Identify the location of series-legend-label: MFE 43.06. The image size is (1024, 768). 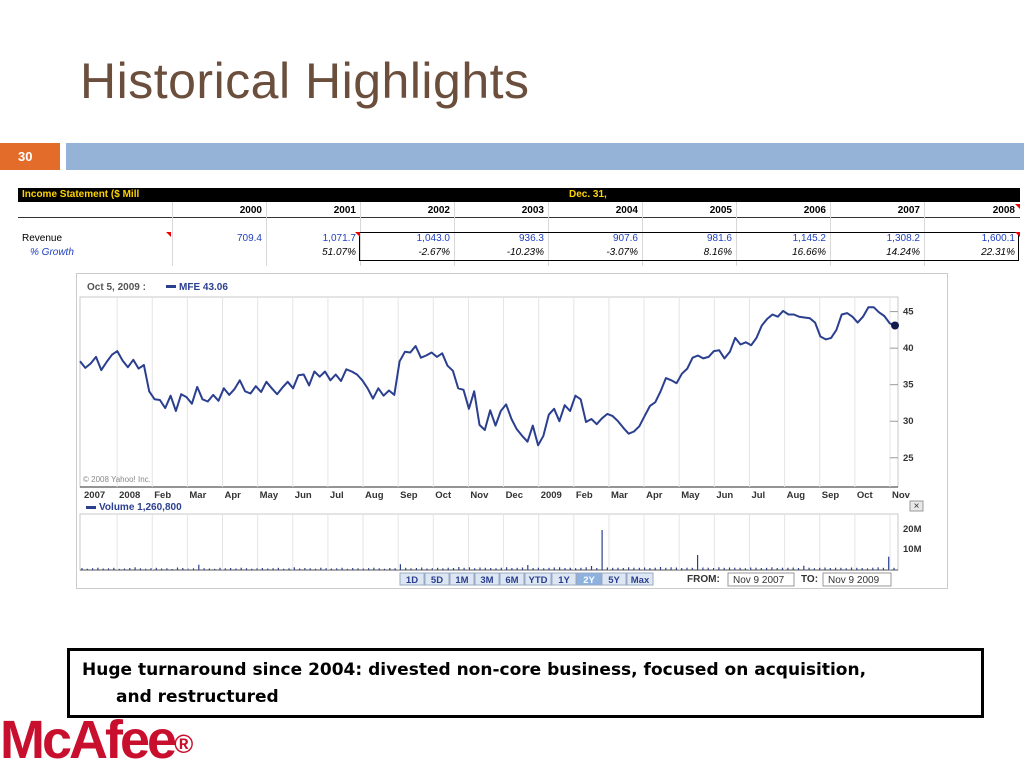
(203, 287).